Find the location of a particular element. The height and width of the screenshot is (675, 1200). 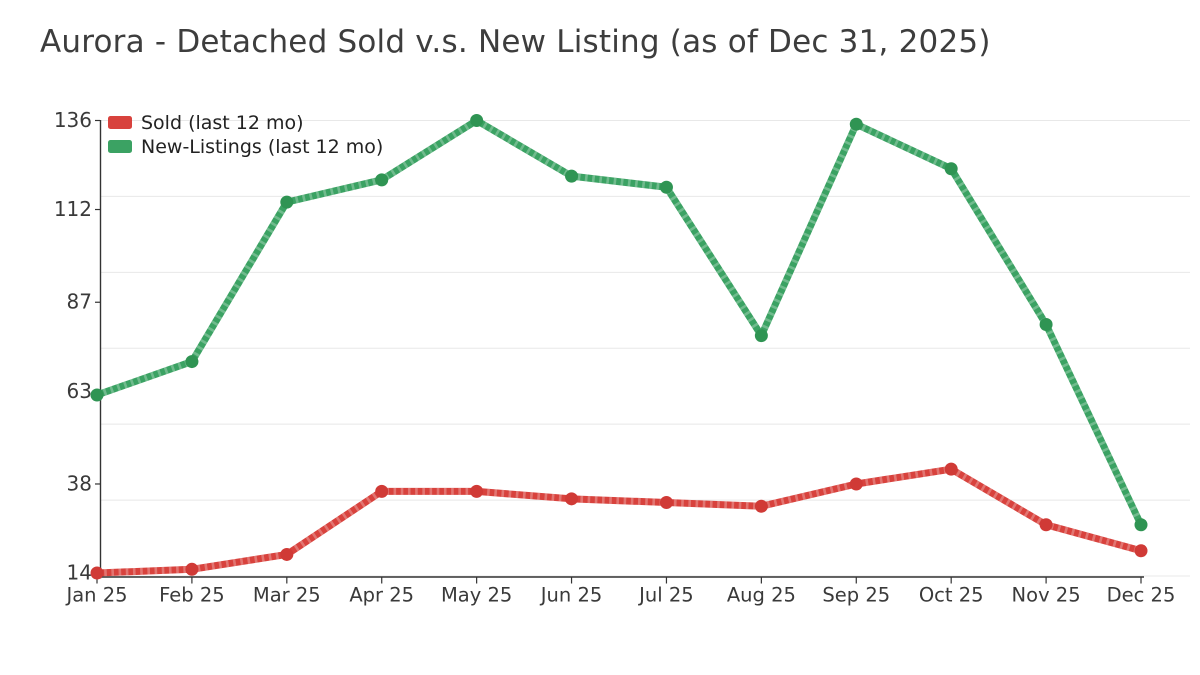

x-tick-label: Jan 25 is located at coordinates (95, 595).